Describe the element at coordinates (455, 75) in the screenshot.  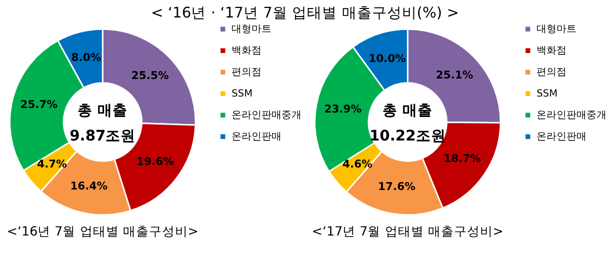
I see `data-label: 25.1%` at that location.